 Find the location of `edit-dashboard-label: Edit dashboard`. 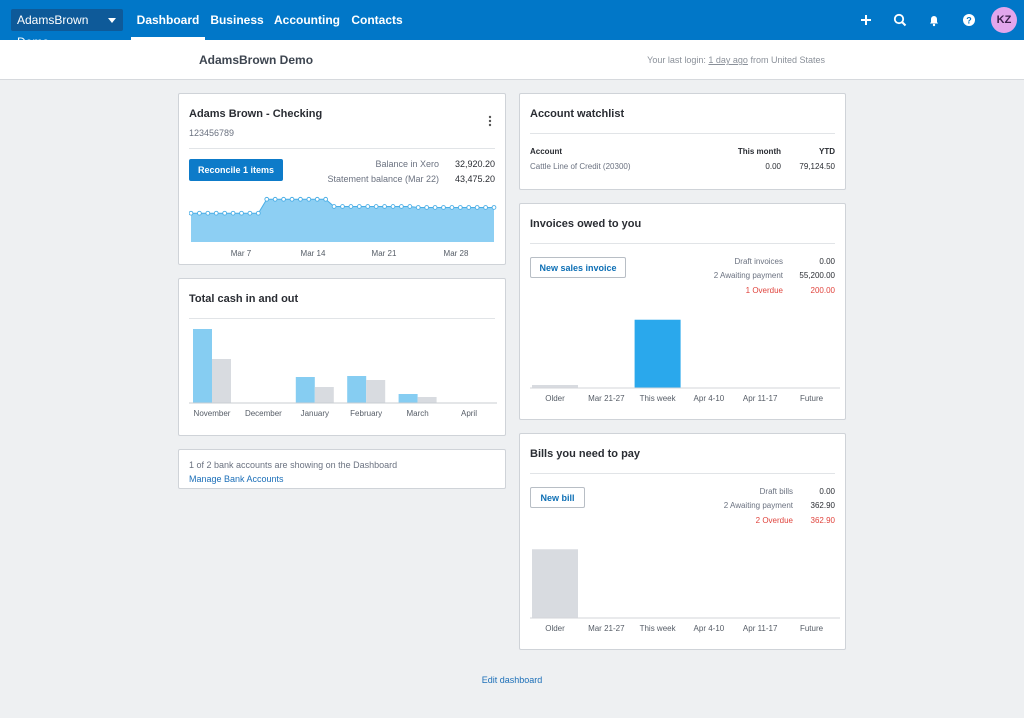

edit-dashboard-label: Edit dashboard is located at coordinates (512, 680).